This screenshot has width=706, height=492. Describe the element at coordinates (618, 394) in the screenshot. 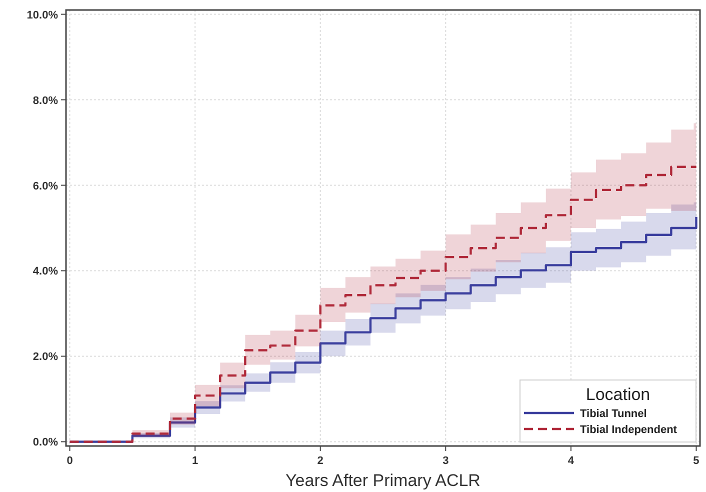

I see `legend-title: Location` at that location.